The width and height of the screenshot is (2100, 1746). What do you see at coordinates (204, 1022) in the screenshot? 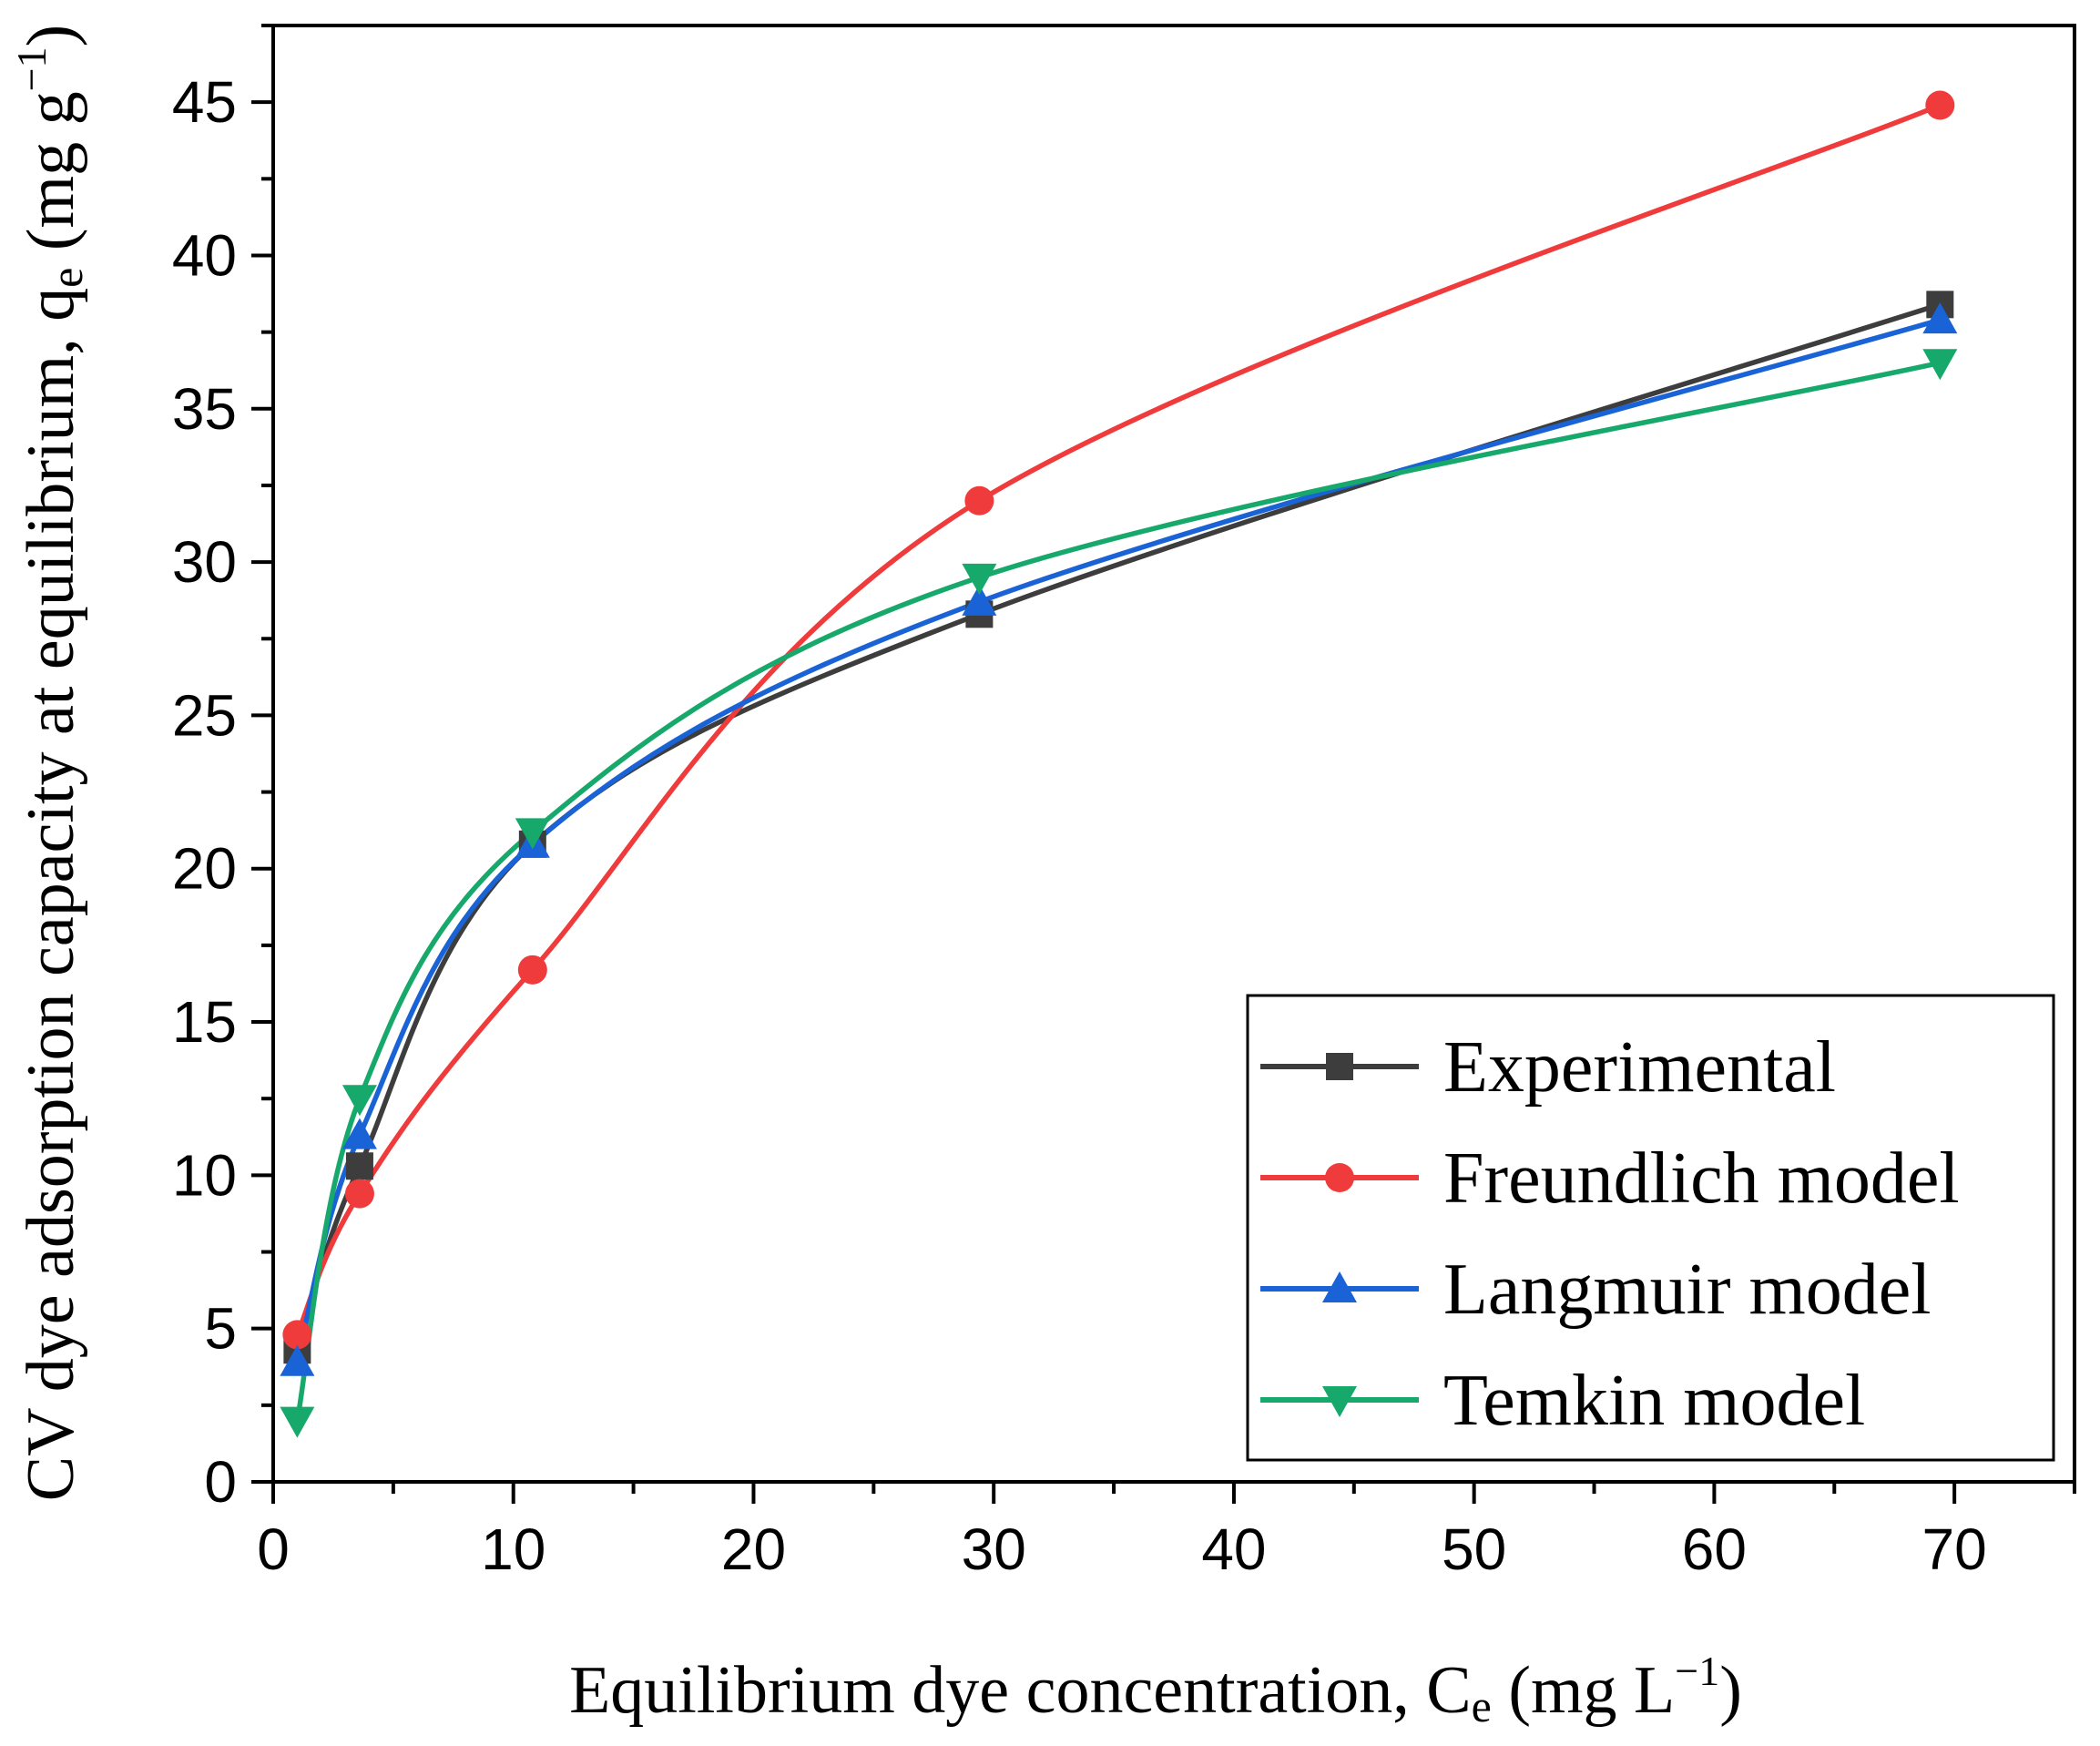
I see `y-tick-label: 15` at bounding box center [204, 1022].